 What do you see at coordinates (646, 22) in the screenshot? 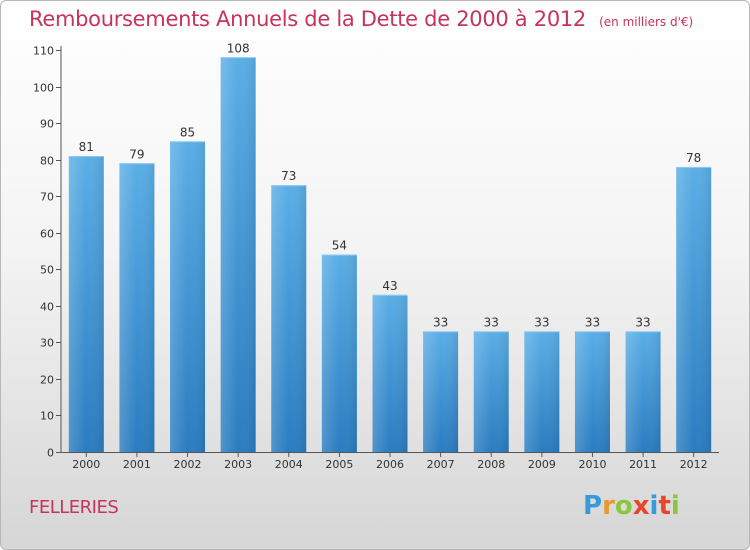
I see `chart-unit: (en milliers d'€)` at bounding box center [646, 22].